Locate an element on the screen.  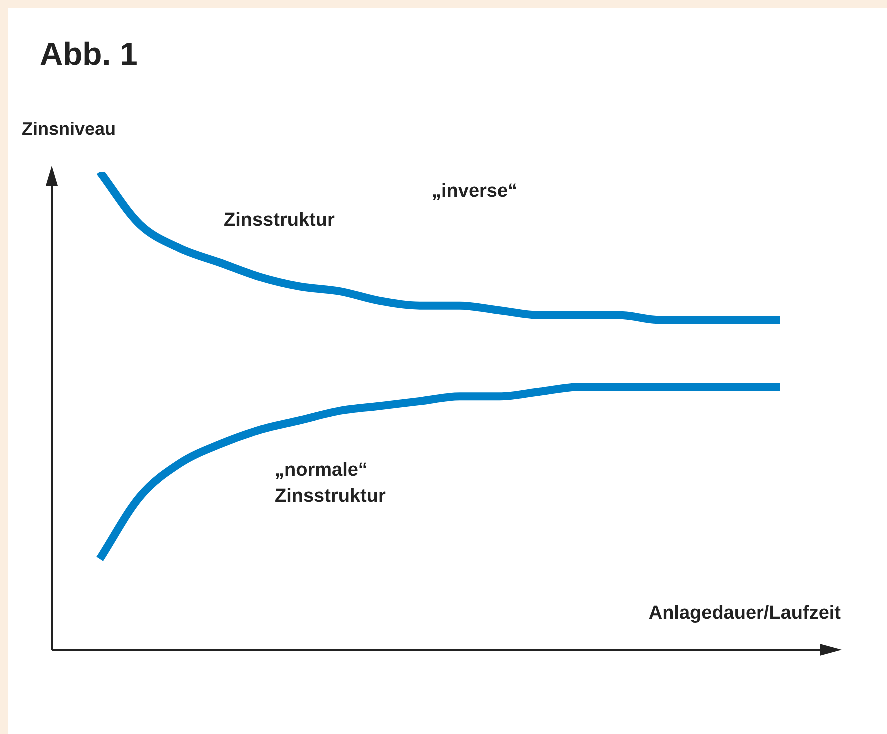
x-axis-title: Anlagedauer/Laufzeit is located at coordinates (744, 614).